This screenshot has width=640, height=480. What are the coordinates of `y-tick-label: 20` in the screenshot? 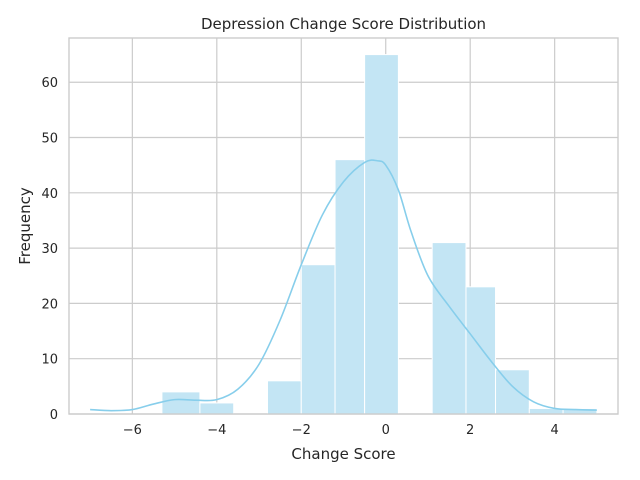 It's located at (49, 304).